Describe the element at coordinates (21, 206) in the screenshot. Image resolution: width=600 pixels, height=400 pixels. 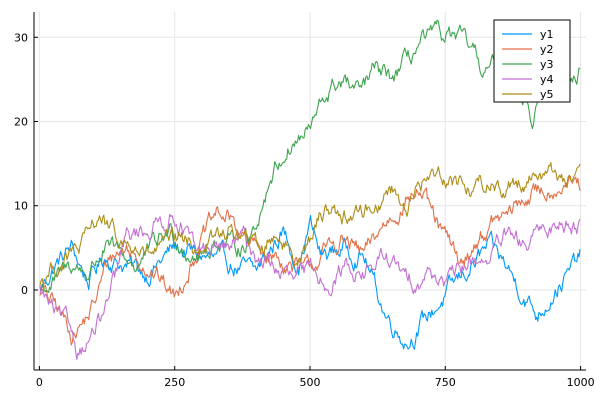
I see `y-tick-label-1: 10` at that location.